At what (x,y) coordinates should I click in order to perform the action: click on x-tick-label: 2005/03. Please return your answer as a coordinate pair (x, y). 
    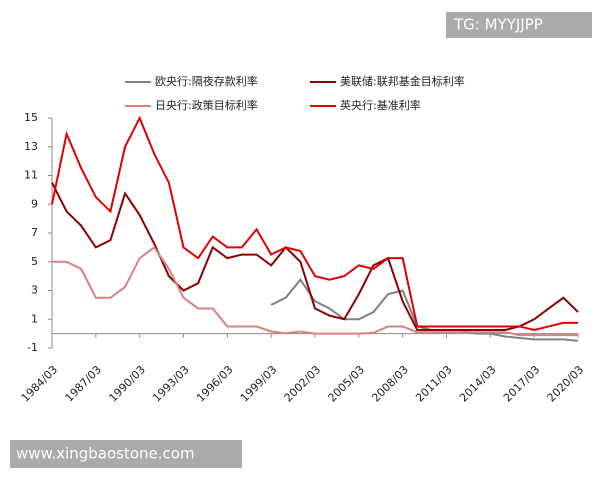
    Looking at the image, I should click on (347, 384).